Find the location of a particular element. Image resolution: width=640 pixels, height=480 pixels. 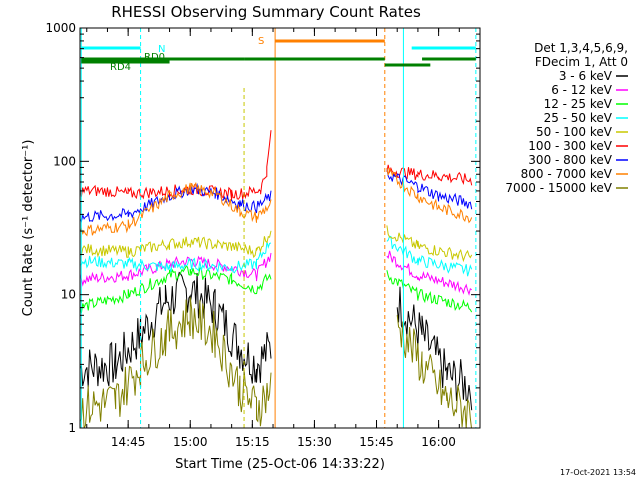

y-tick-label-3: 100 is located at coordinates (64, 161).